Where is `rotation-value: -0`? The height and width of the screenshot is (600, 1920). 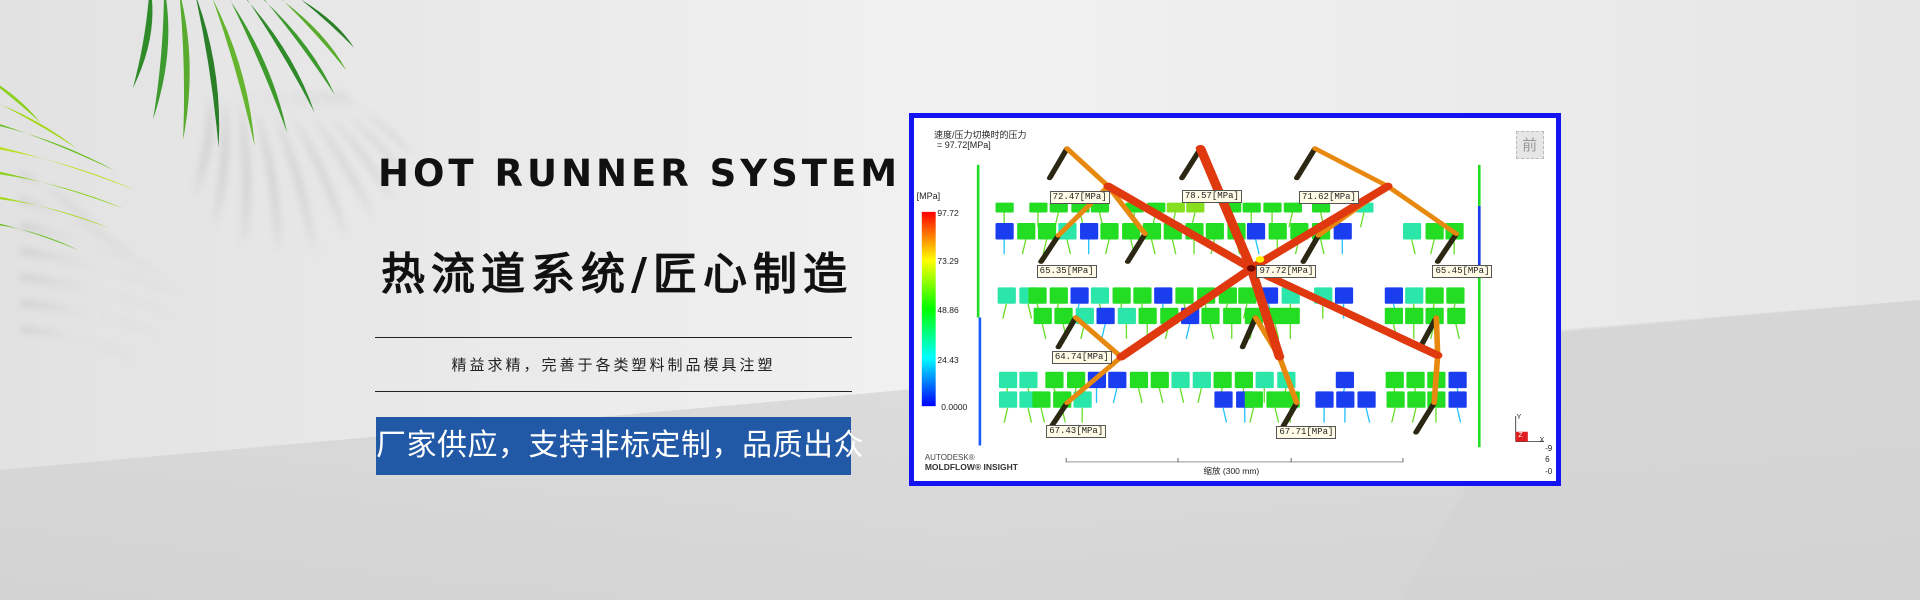 rotation-value: -0 is located at coordinates (1549, 471).